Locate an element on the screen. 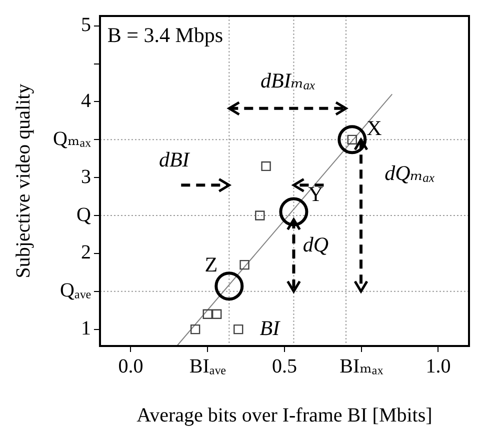  x-tick-label: 1.0 is located at coordinates (438, 366).